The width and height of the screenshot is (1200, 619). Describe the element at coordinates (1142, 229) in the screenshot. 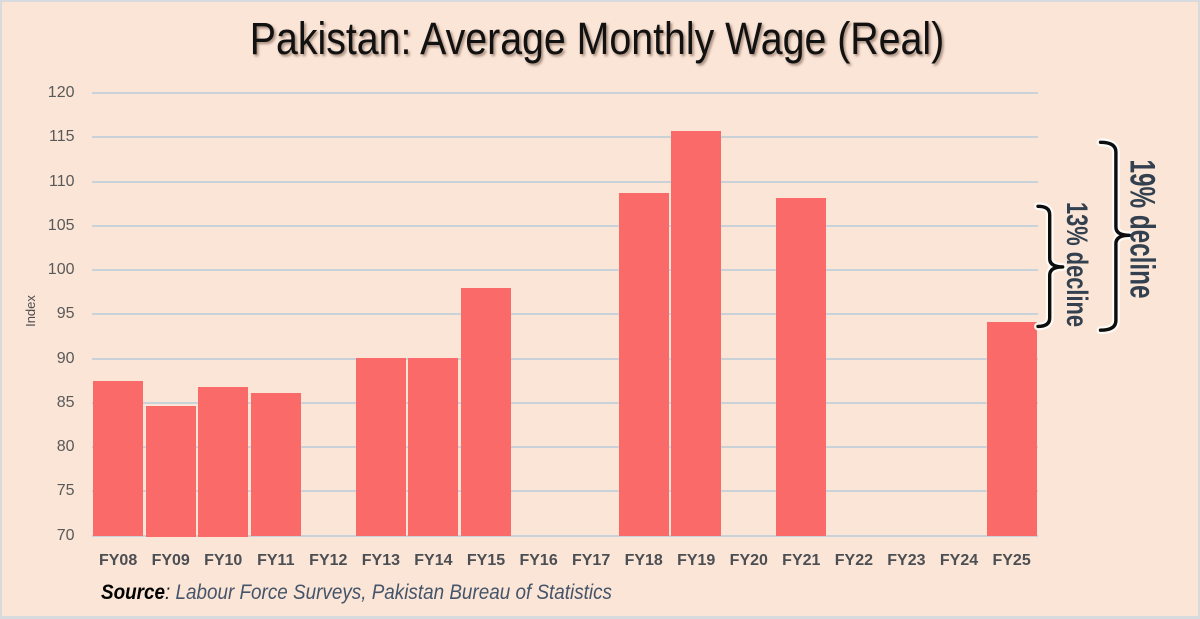

I see `svg-text: 19% decline` at that location.